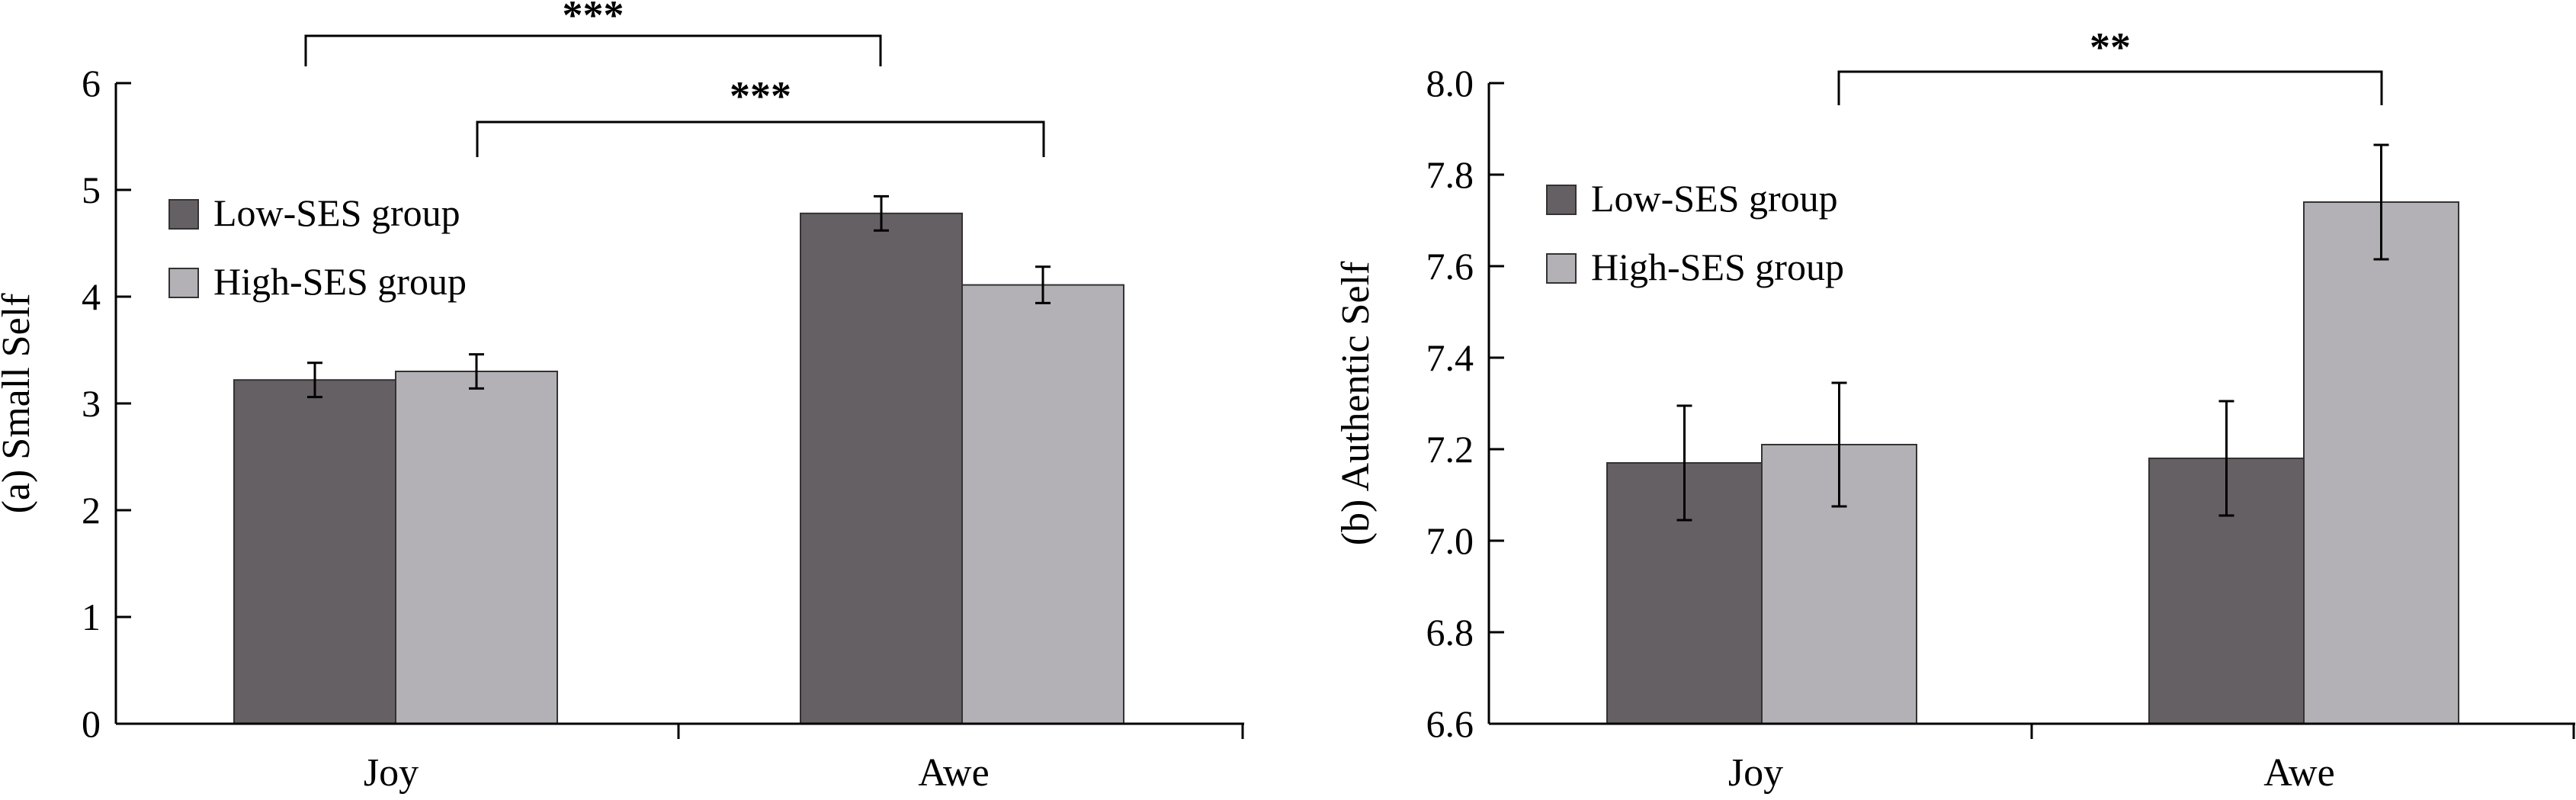  I want to click on y-axis-label: (a) Small Self, so click(19, 403).